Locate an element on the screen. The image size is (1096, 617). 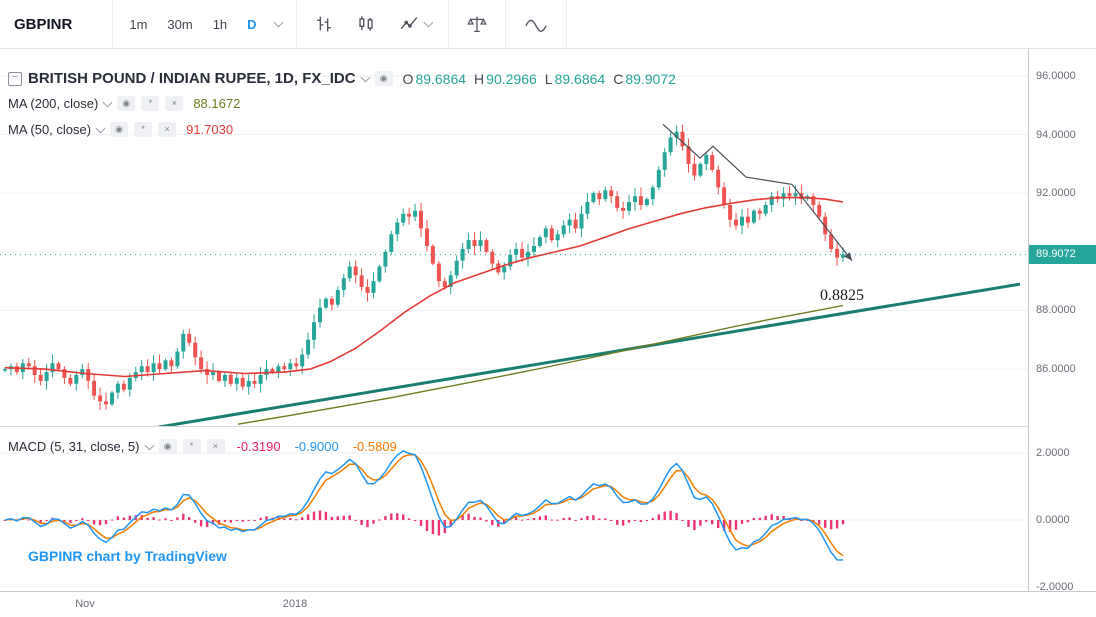
collapse-pane-icon: − is located at coordinates (15, 78).